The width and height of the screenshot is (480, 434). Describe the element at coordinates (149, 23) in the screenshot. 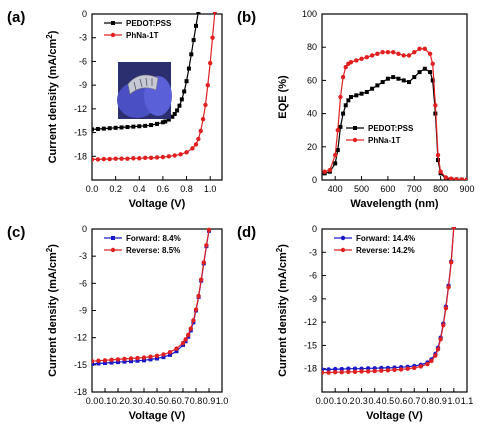

I see `legend-label: PEDOT:PSS` at that location.